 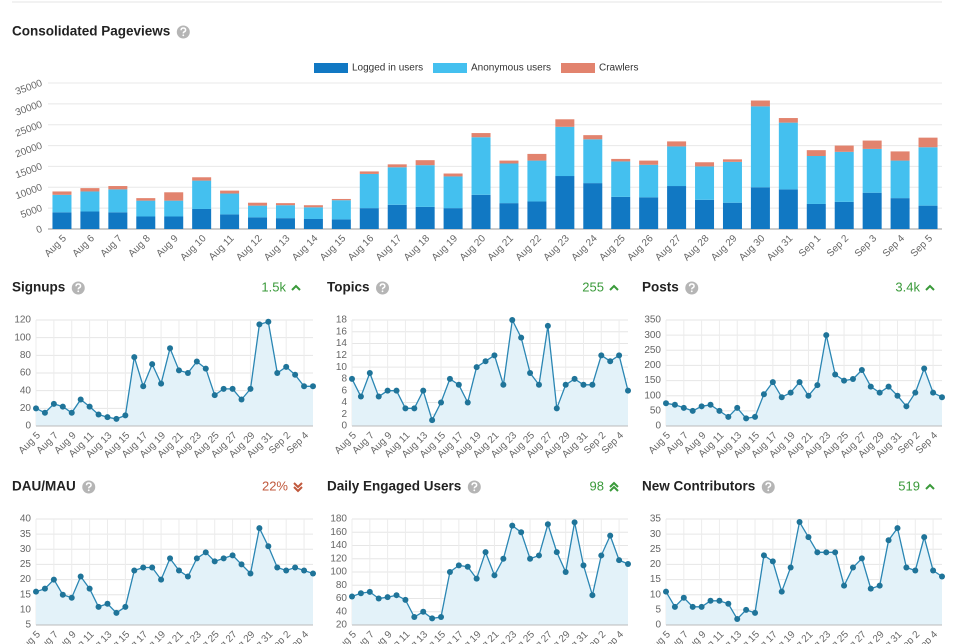 I want to click on x-tick-label: Aug 19, so click(x=445, y=248).